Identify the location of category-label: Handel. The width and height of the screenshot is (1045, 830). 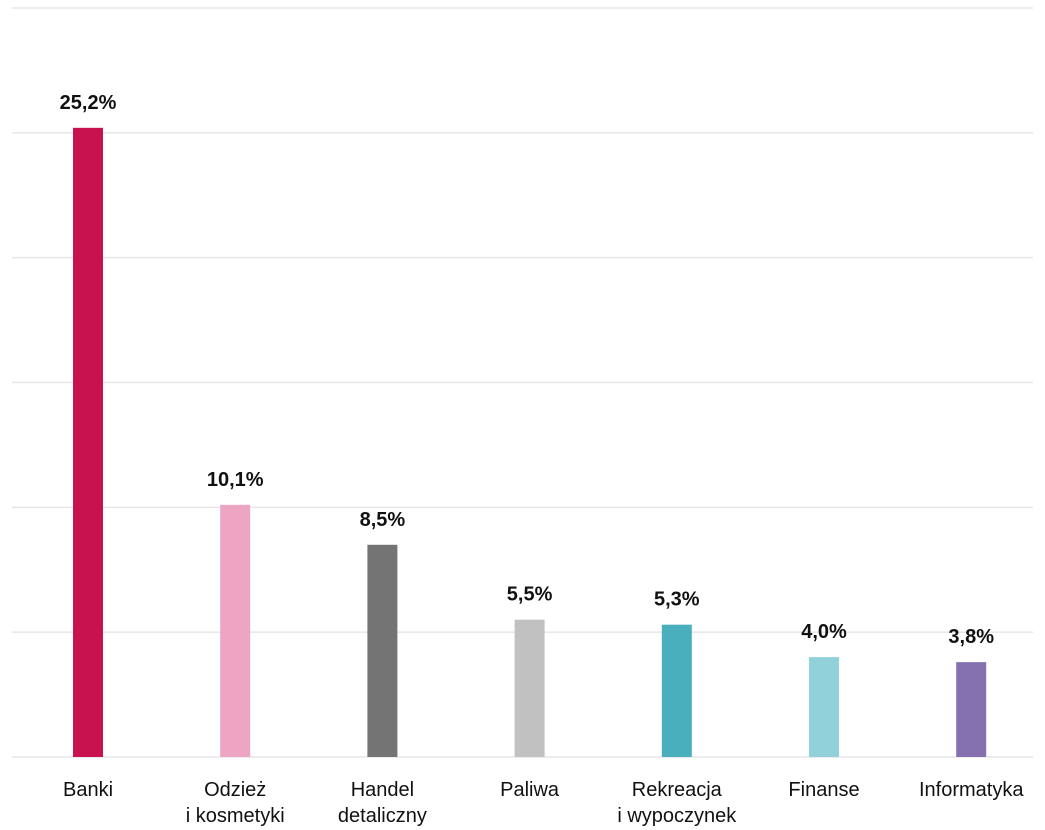
(382, 790).